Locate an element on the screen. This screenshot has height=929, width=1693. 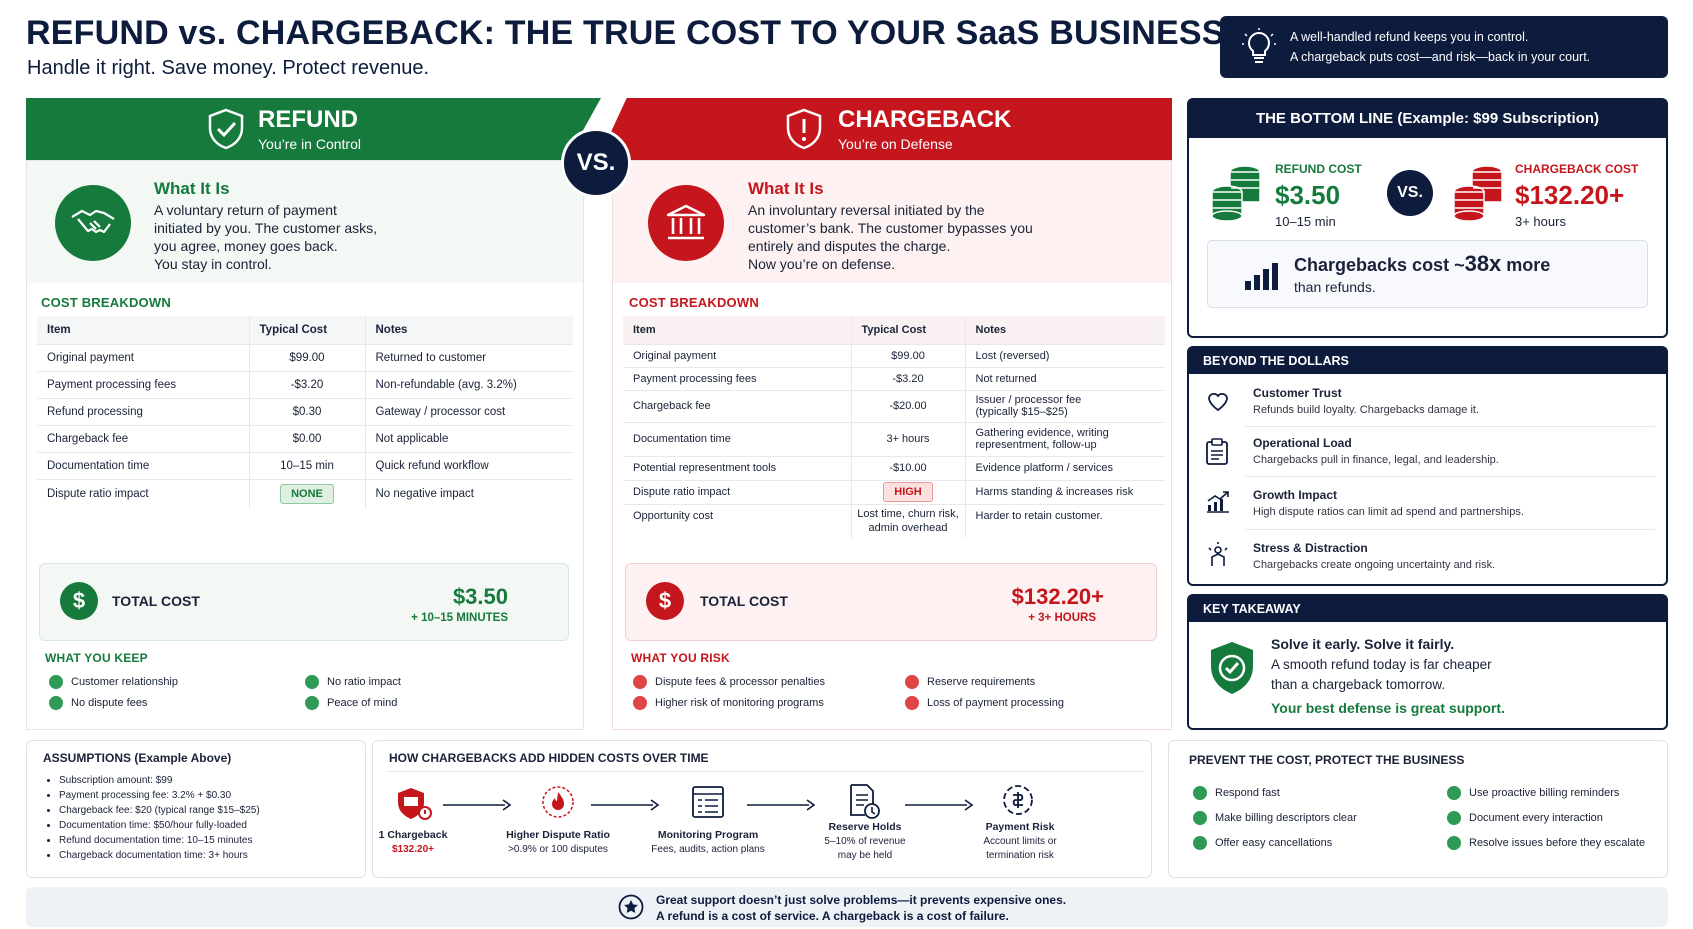
star-badge-icon is located at coordinates (631, 907).